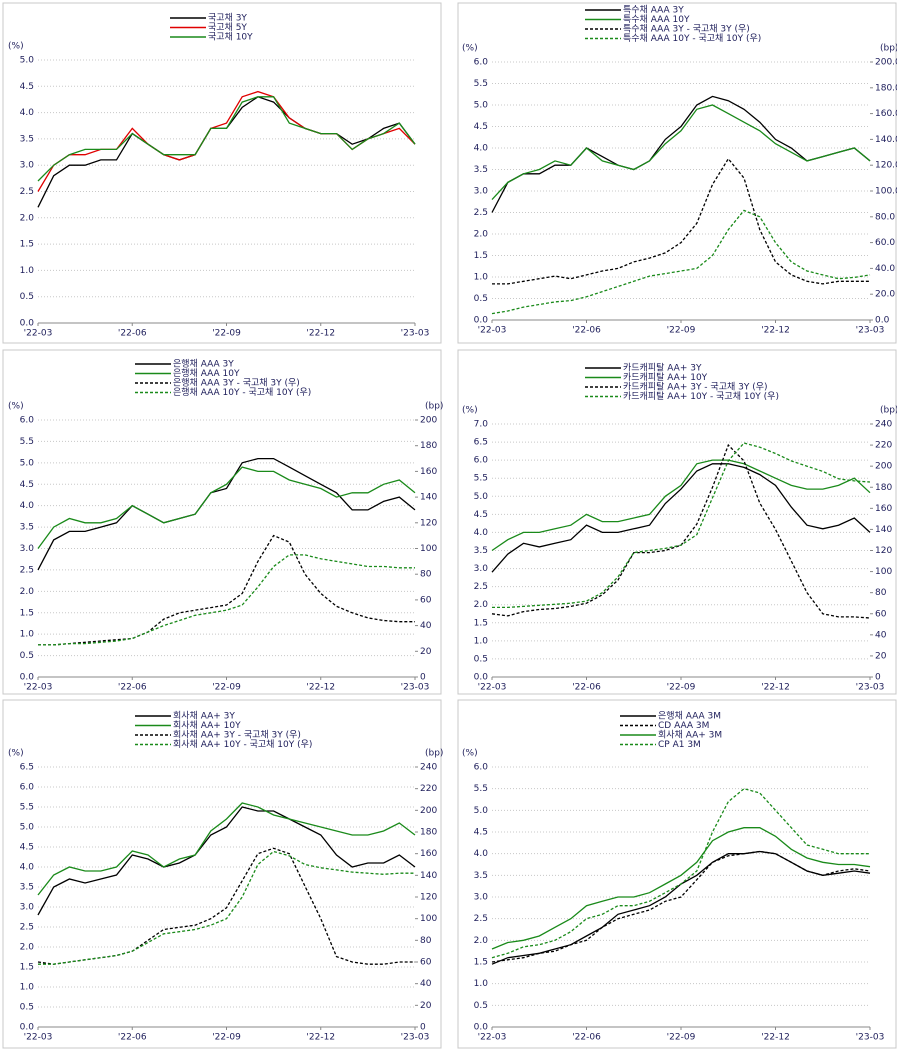  What do you see at coordinates (227, 18) in the screenshot?
I see `legend-label: 국고채 3Y` at bounding box center [227, 18].